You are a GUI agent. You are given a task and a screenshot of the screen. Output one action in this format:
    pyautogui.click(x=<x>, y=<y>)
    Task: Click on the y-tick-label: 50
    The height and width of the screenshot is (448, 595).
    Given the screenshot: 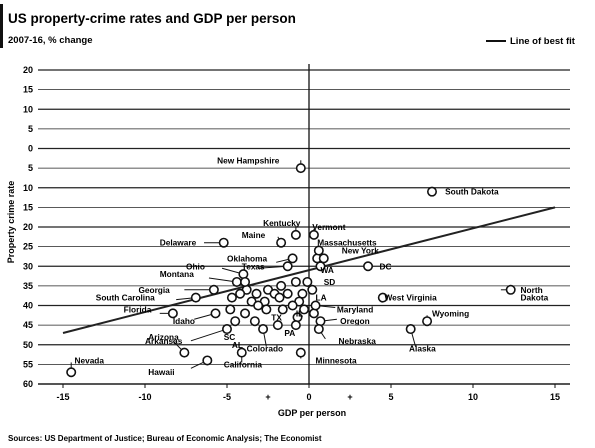 What is the action you would take?
    pyautogui.click(x=28, y=345)
    